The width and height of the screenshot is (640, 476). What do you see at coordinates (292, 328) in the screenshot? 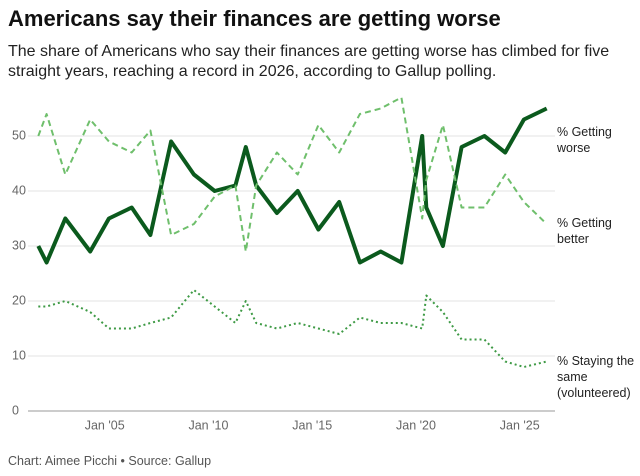
I see `series-line` at bounding box center [292, 328].